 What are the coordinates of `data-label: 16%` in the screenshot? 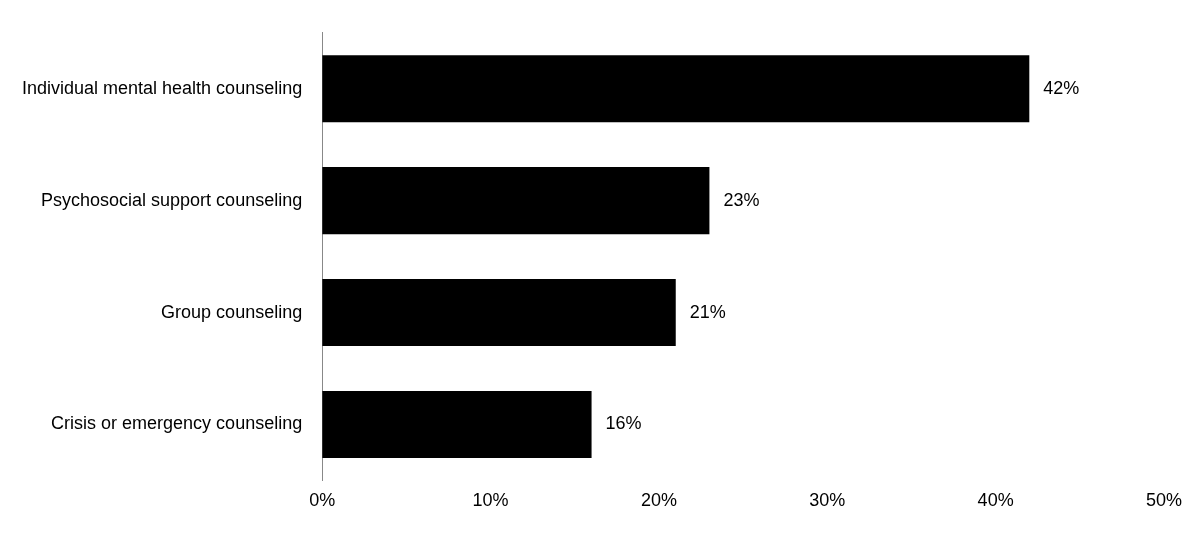 It's located at (623, 423).